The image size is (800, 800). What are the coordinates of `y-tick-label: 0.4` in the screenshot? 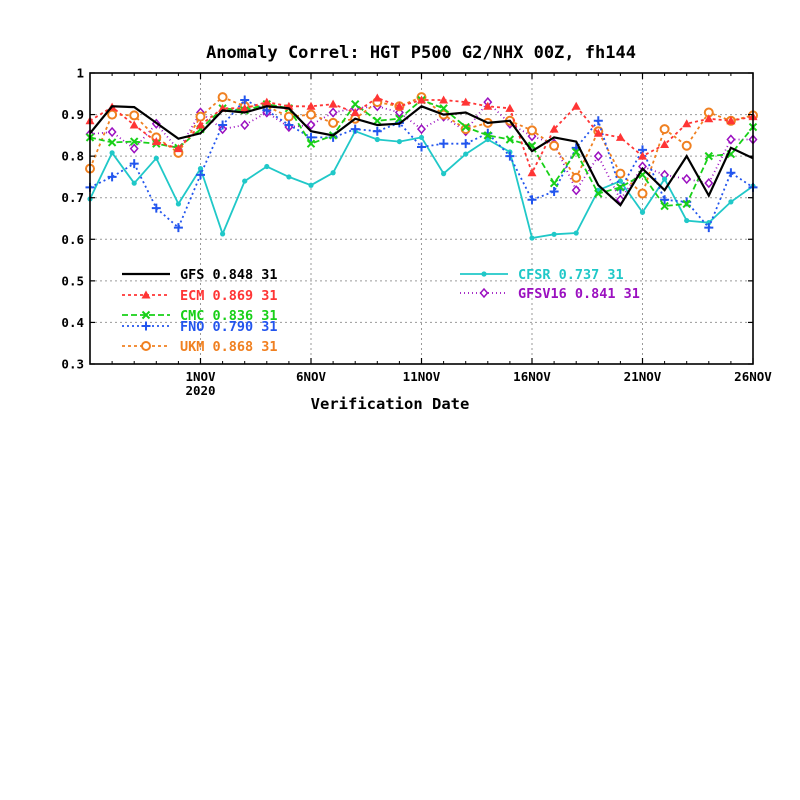 It's located at (72, 322).